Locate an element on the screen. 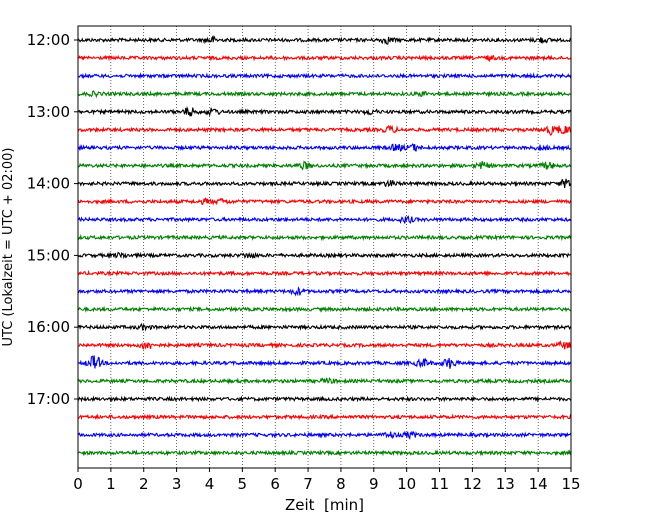 The width and height of the screenshot is (650, 520). y-tick-label: 16:00 is located at coordinates (48, 327).